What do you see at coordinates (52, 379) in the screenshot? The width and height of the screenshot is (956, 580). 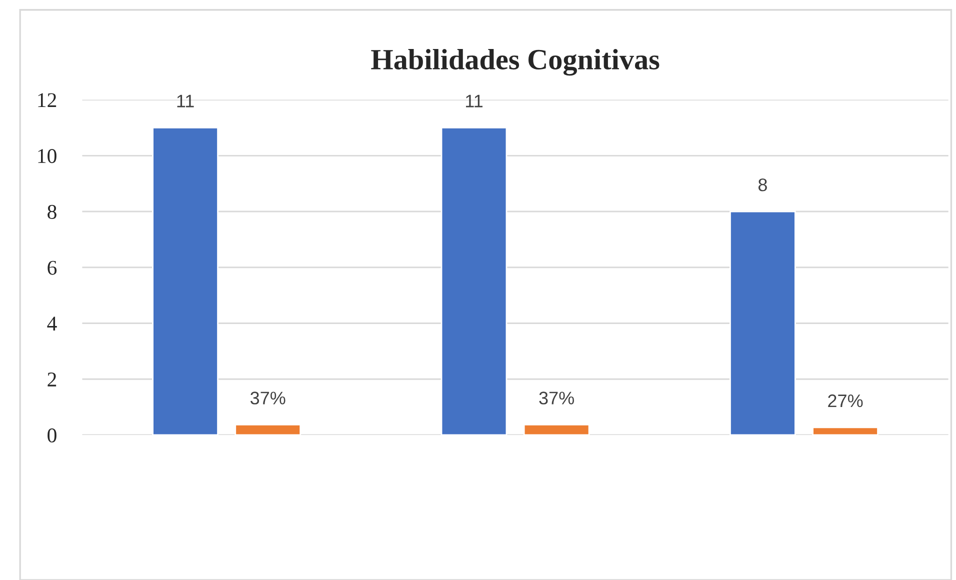 I see `y-tick-label: 2` at bounding box center [52, 379].